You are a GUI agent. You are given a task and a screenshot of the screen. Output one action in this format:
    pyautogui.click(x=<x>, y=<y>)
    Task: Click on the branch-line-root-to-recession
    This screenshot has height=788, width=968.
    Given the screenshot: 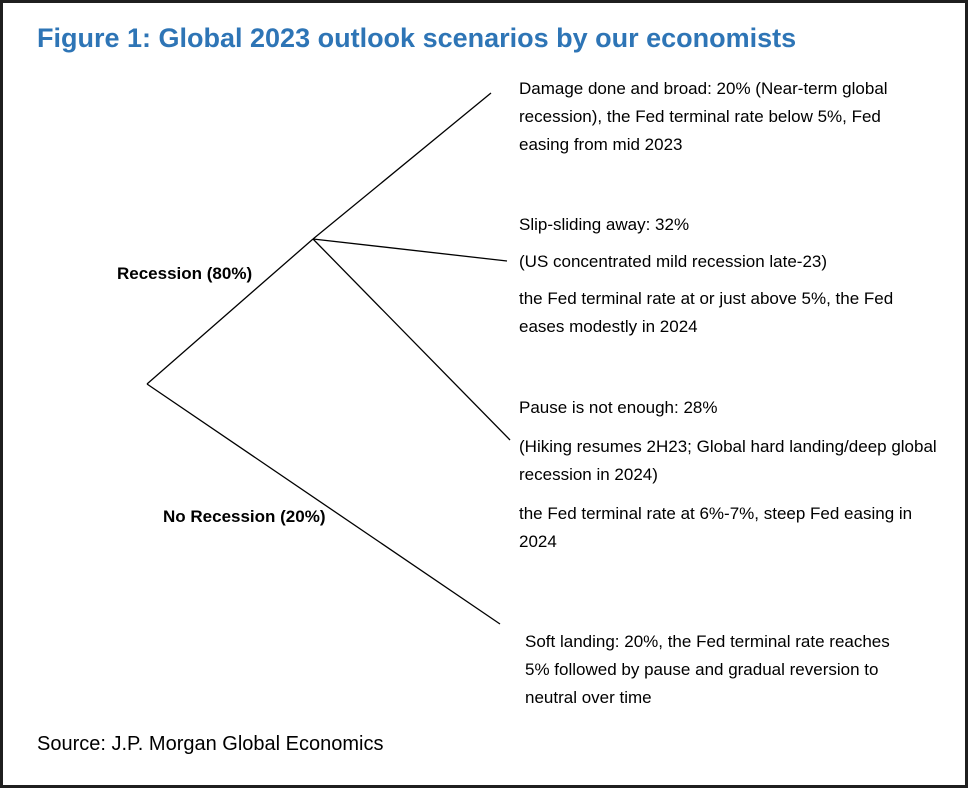 What is the action you would take?
    pyautogui.click(x=230, y=311)
    